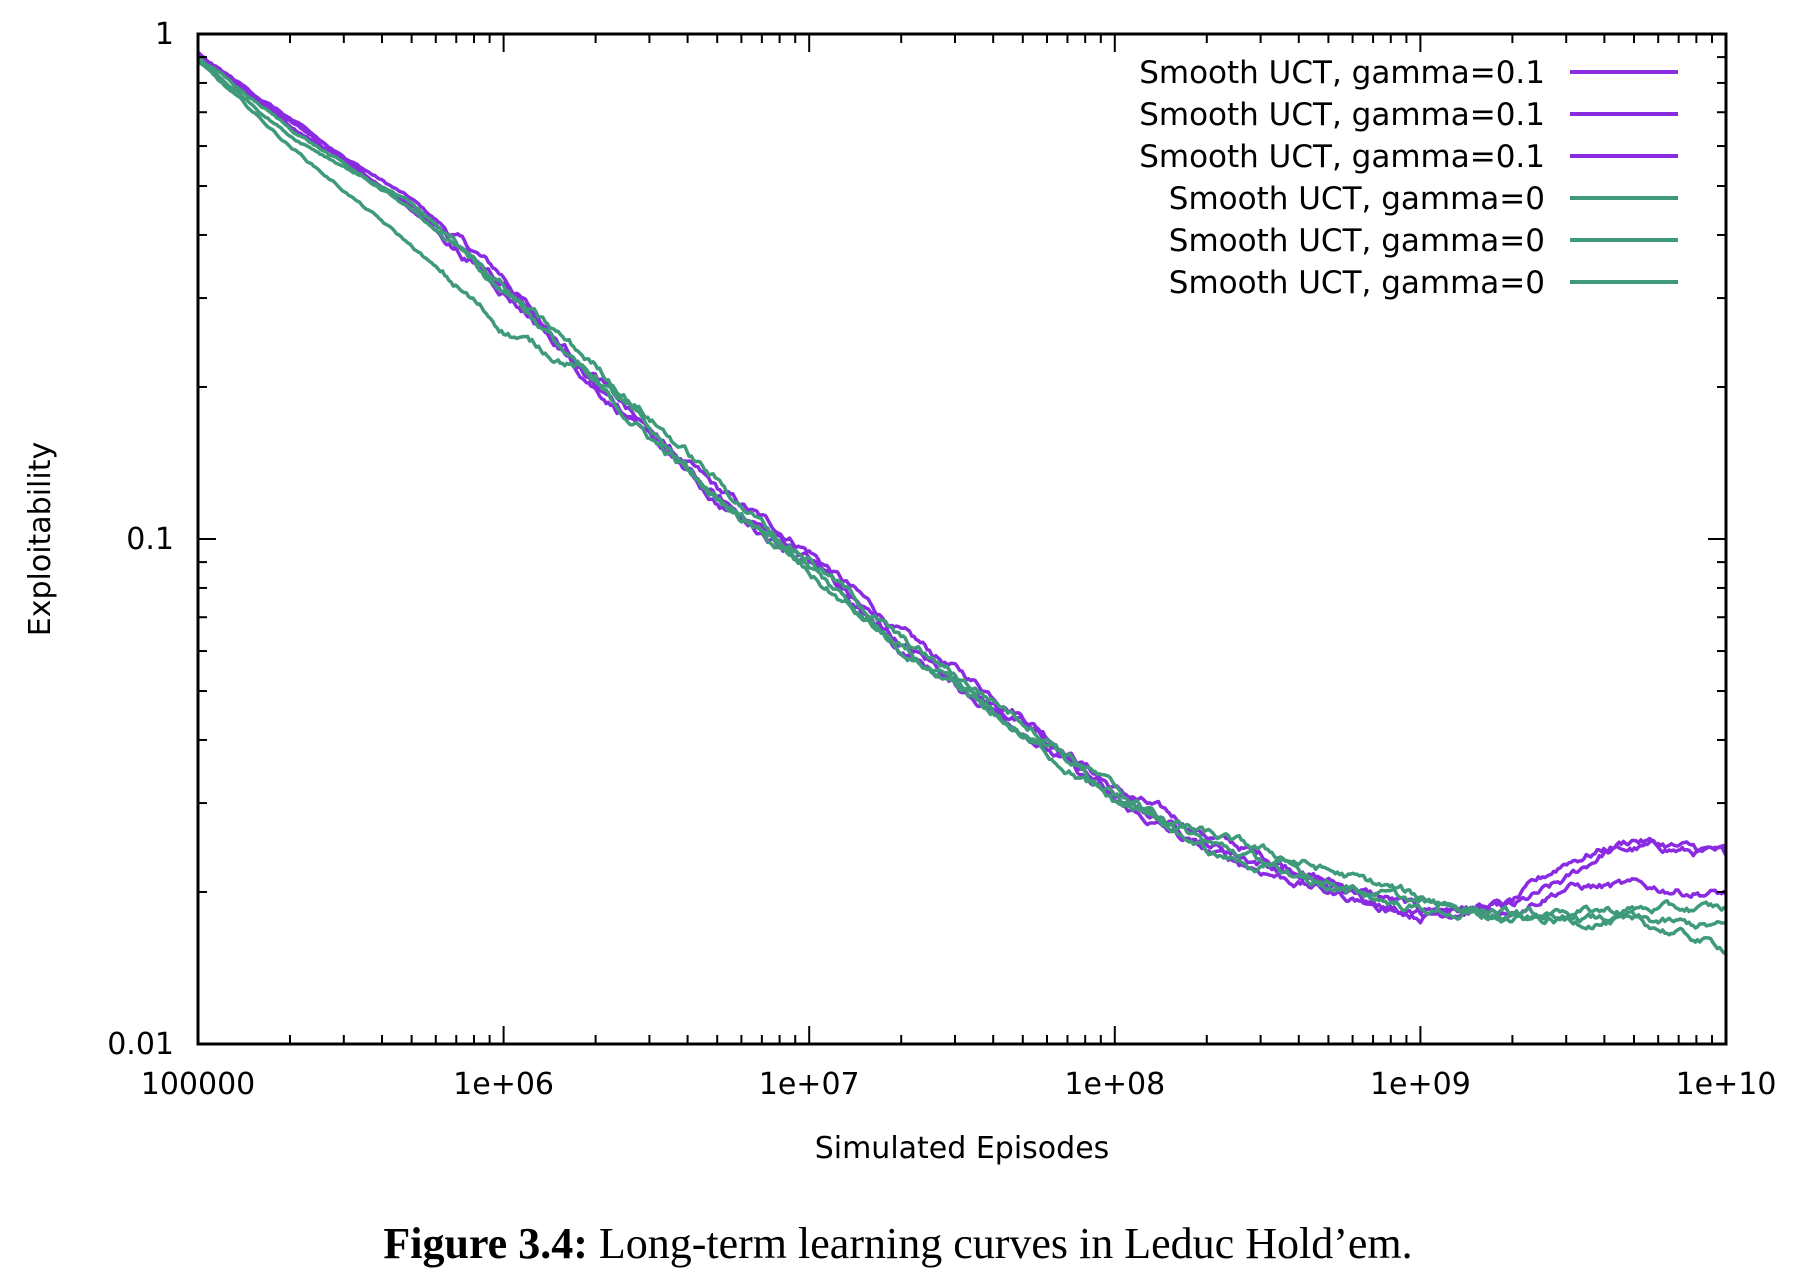 This screenshot has height=1288, width=1796. Describe the element at coordinates (485, 1243) in the screenshot. I see `caption-label: Figure 3.4:` at that location.